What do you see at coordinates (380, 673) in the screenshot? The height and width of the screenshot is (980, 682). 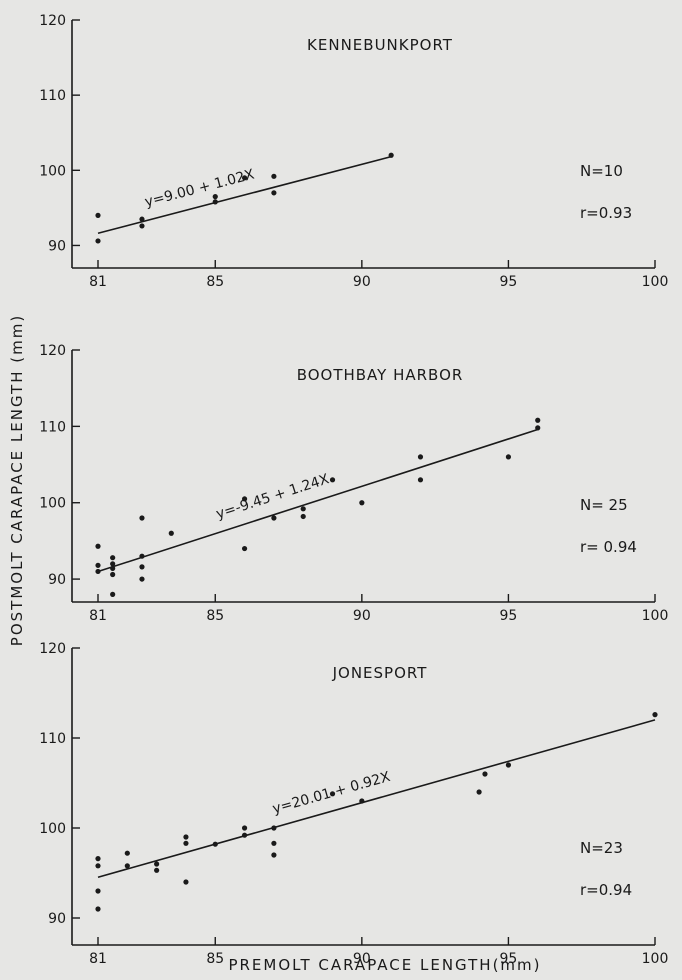 I see `panel-title: JONESPORT` at bounding box center [380, 673].